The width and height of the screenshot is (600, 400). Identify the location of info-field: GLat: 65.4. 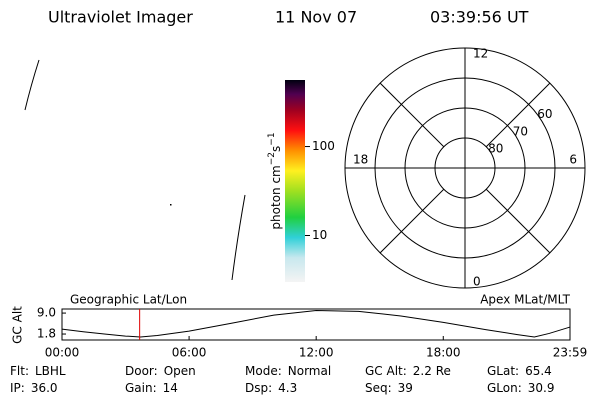
(519, 371).